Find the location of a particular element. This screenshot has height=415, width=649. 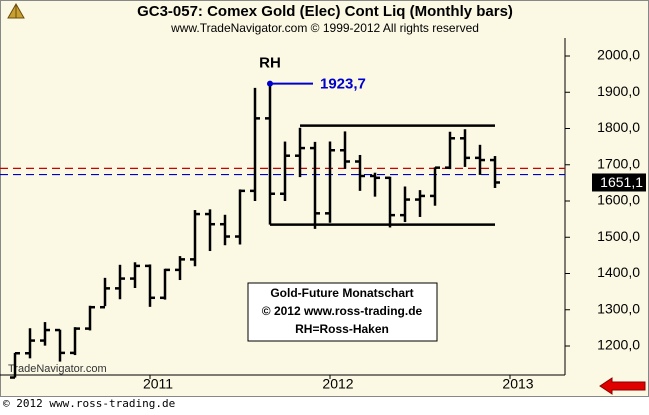

note-line: RH=Ross-Haken is located at coordinates (342, 329).